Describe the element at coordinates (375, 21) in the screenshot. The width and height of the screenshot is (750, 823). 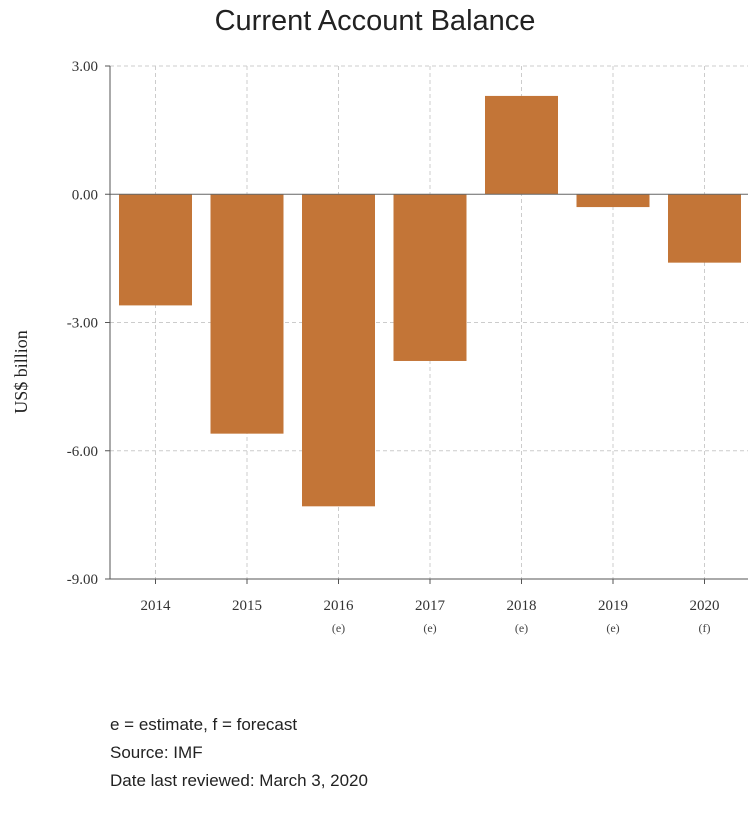
I see `chart-title: Current Account Balance` at that location.